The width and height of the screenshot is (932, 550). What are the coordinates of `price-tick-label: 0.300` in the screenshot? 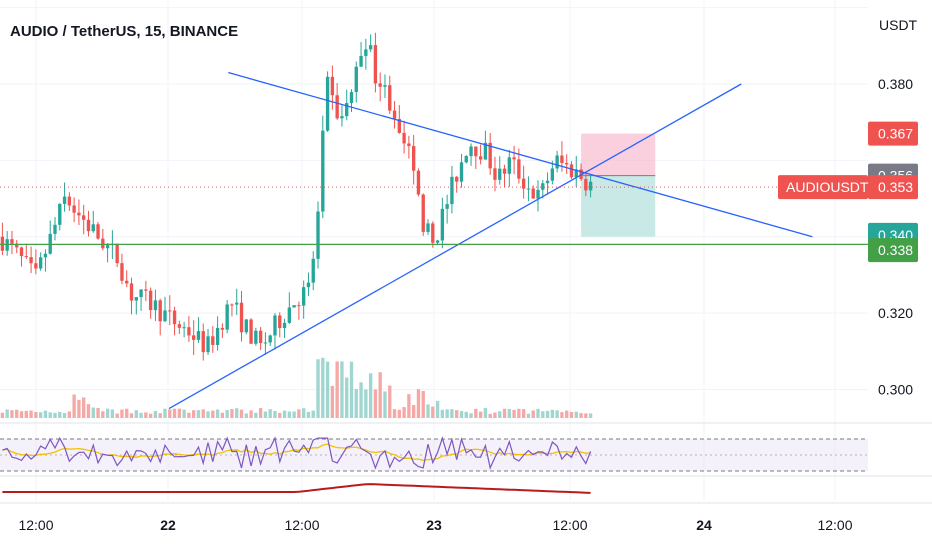 It's located at (895, 389).